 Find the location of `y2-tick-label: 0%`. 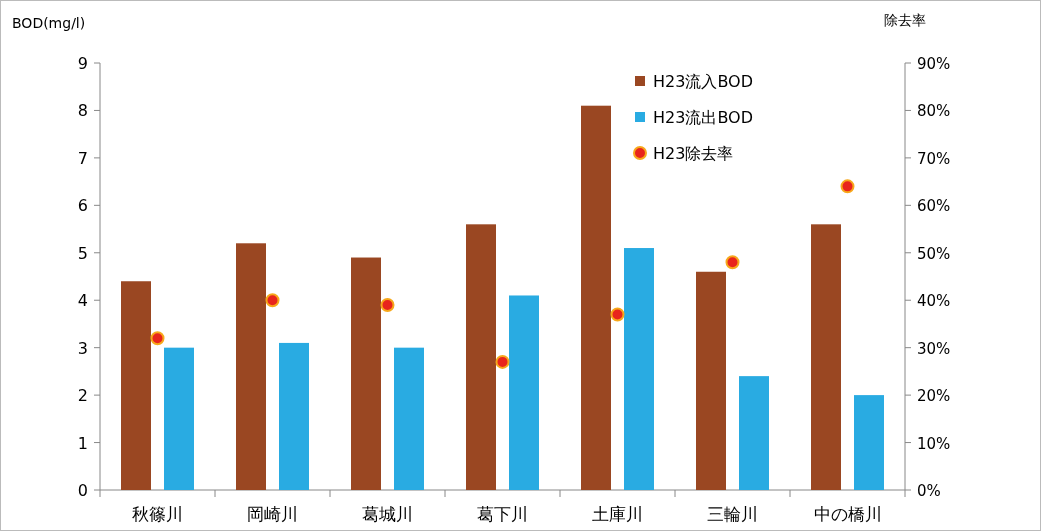

y2-tick-label: 0% is located at coordinates (929, 491).